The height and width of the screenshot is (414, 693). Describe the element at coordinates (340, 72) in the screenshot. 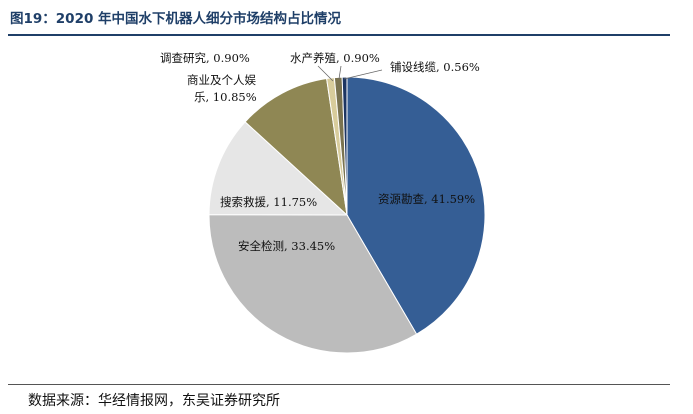

I see `leader-line-aquaculture` at that location.